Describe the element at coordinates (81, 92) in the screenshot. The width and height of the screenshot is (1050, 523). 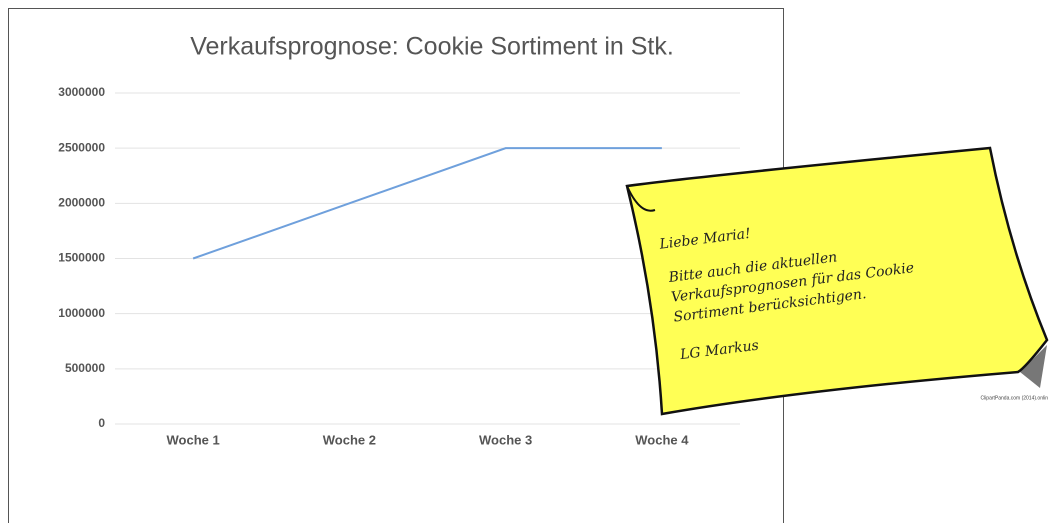
I see `y-tick-label: 3000000` at that location.